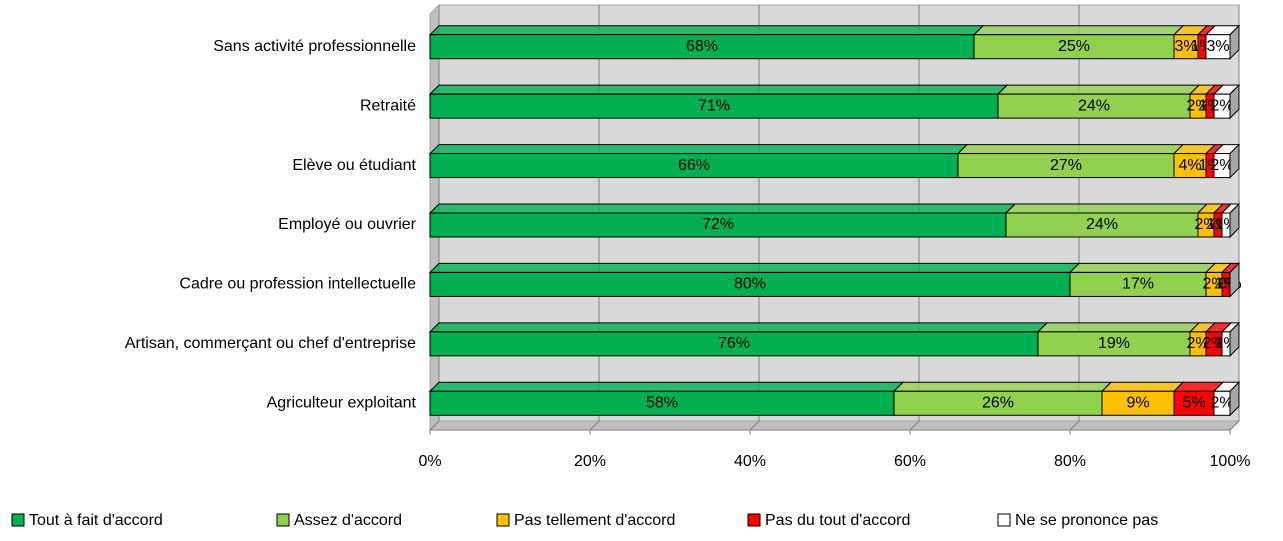  Describe the element at coordinates (998, 403) in the screenshot. I see `data-label: 26%` at that location.